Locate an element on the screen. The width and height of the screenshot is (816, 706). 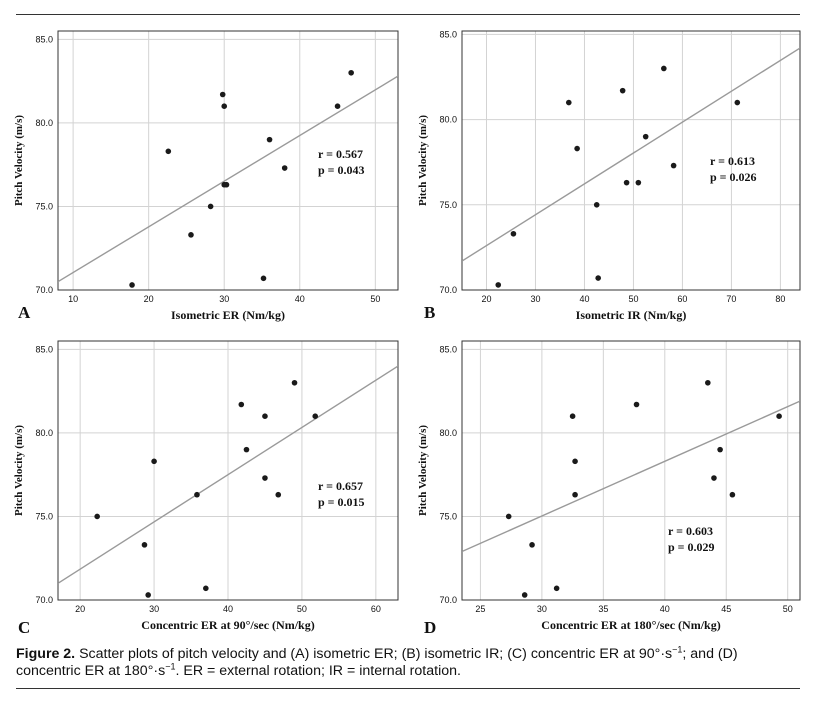
panel-d-y-tick-label: 80.0 is located at coordinates (448, 433).